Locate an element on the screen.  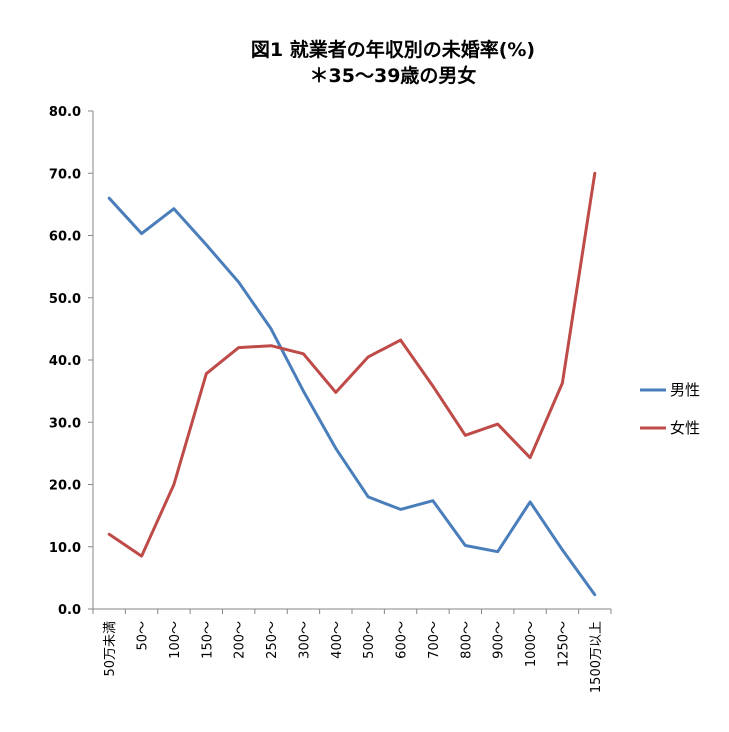
x-tick-label: 500～ is located at coordinates (369, 640).